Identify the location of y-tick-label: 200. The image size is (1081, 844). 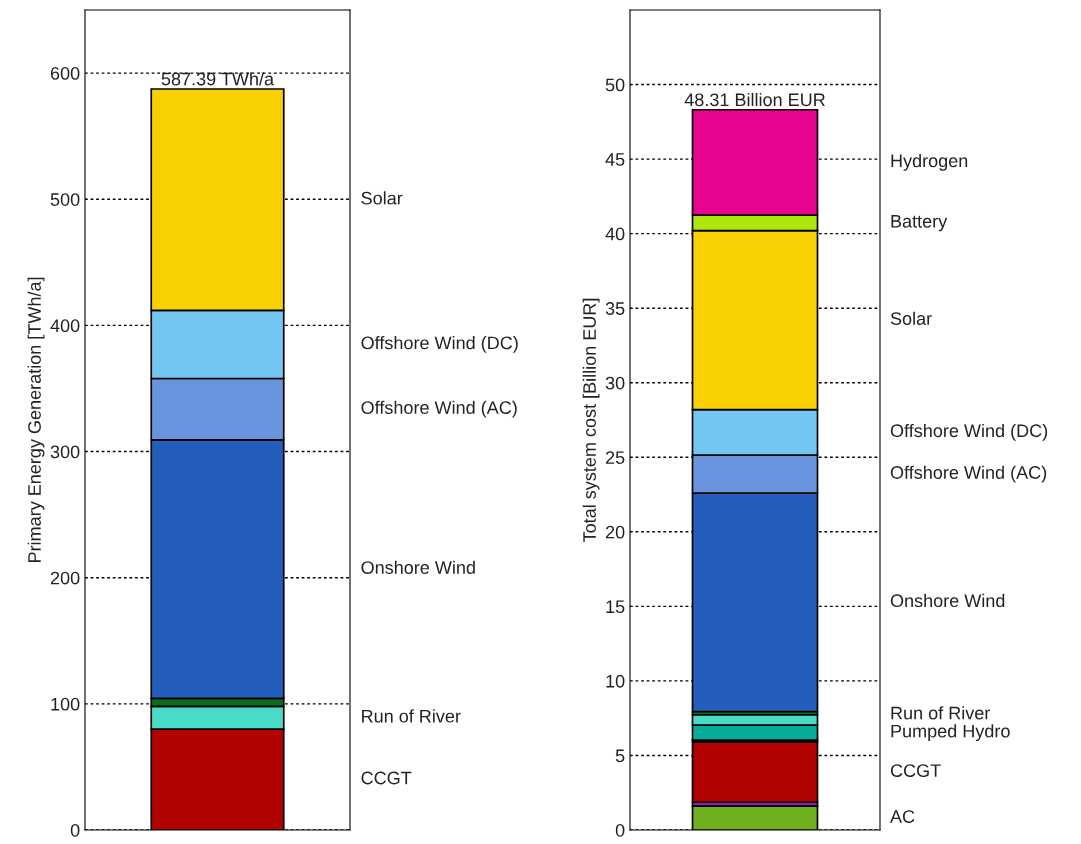
(65, 578).